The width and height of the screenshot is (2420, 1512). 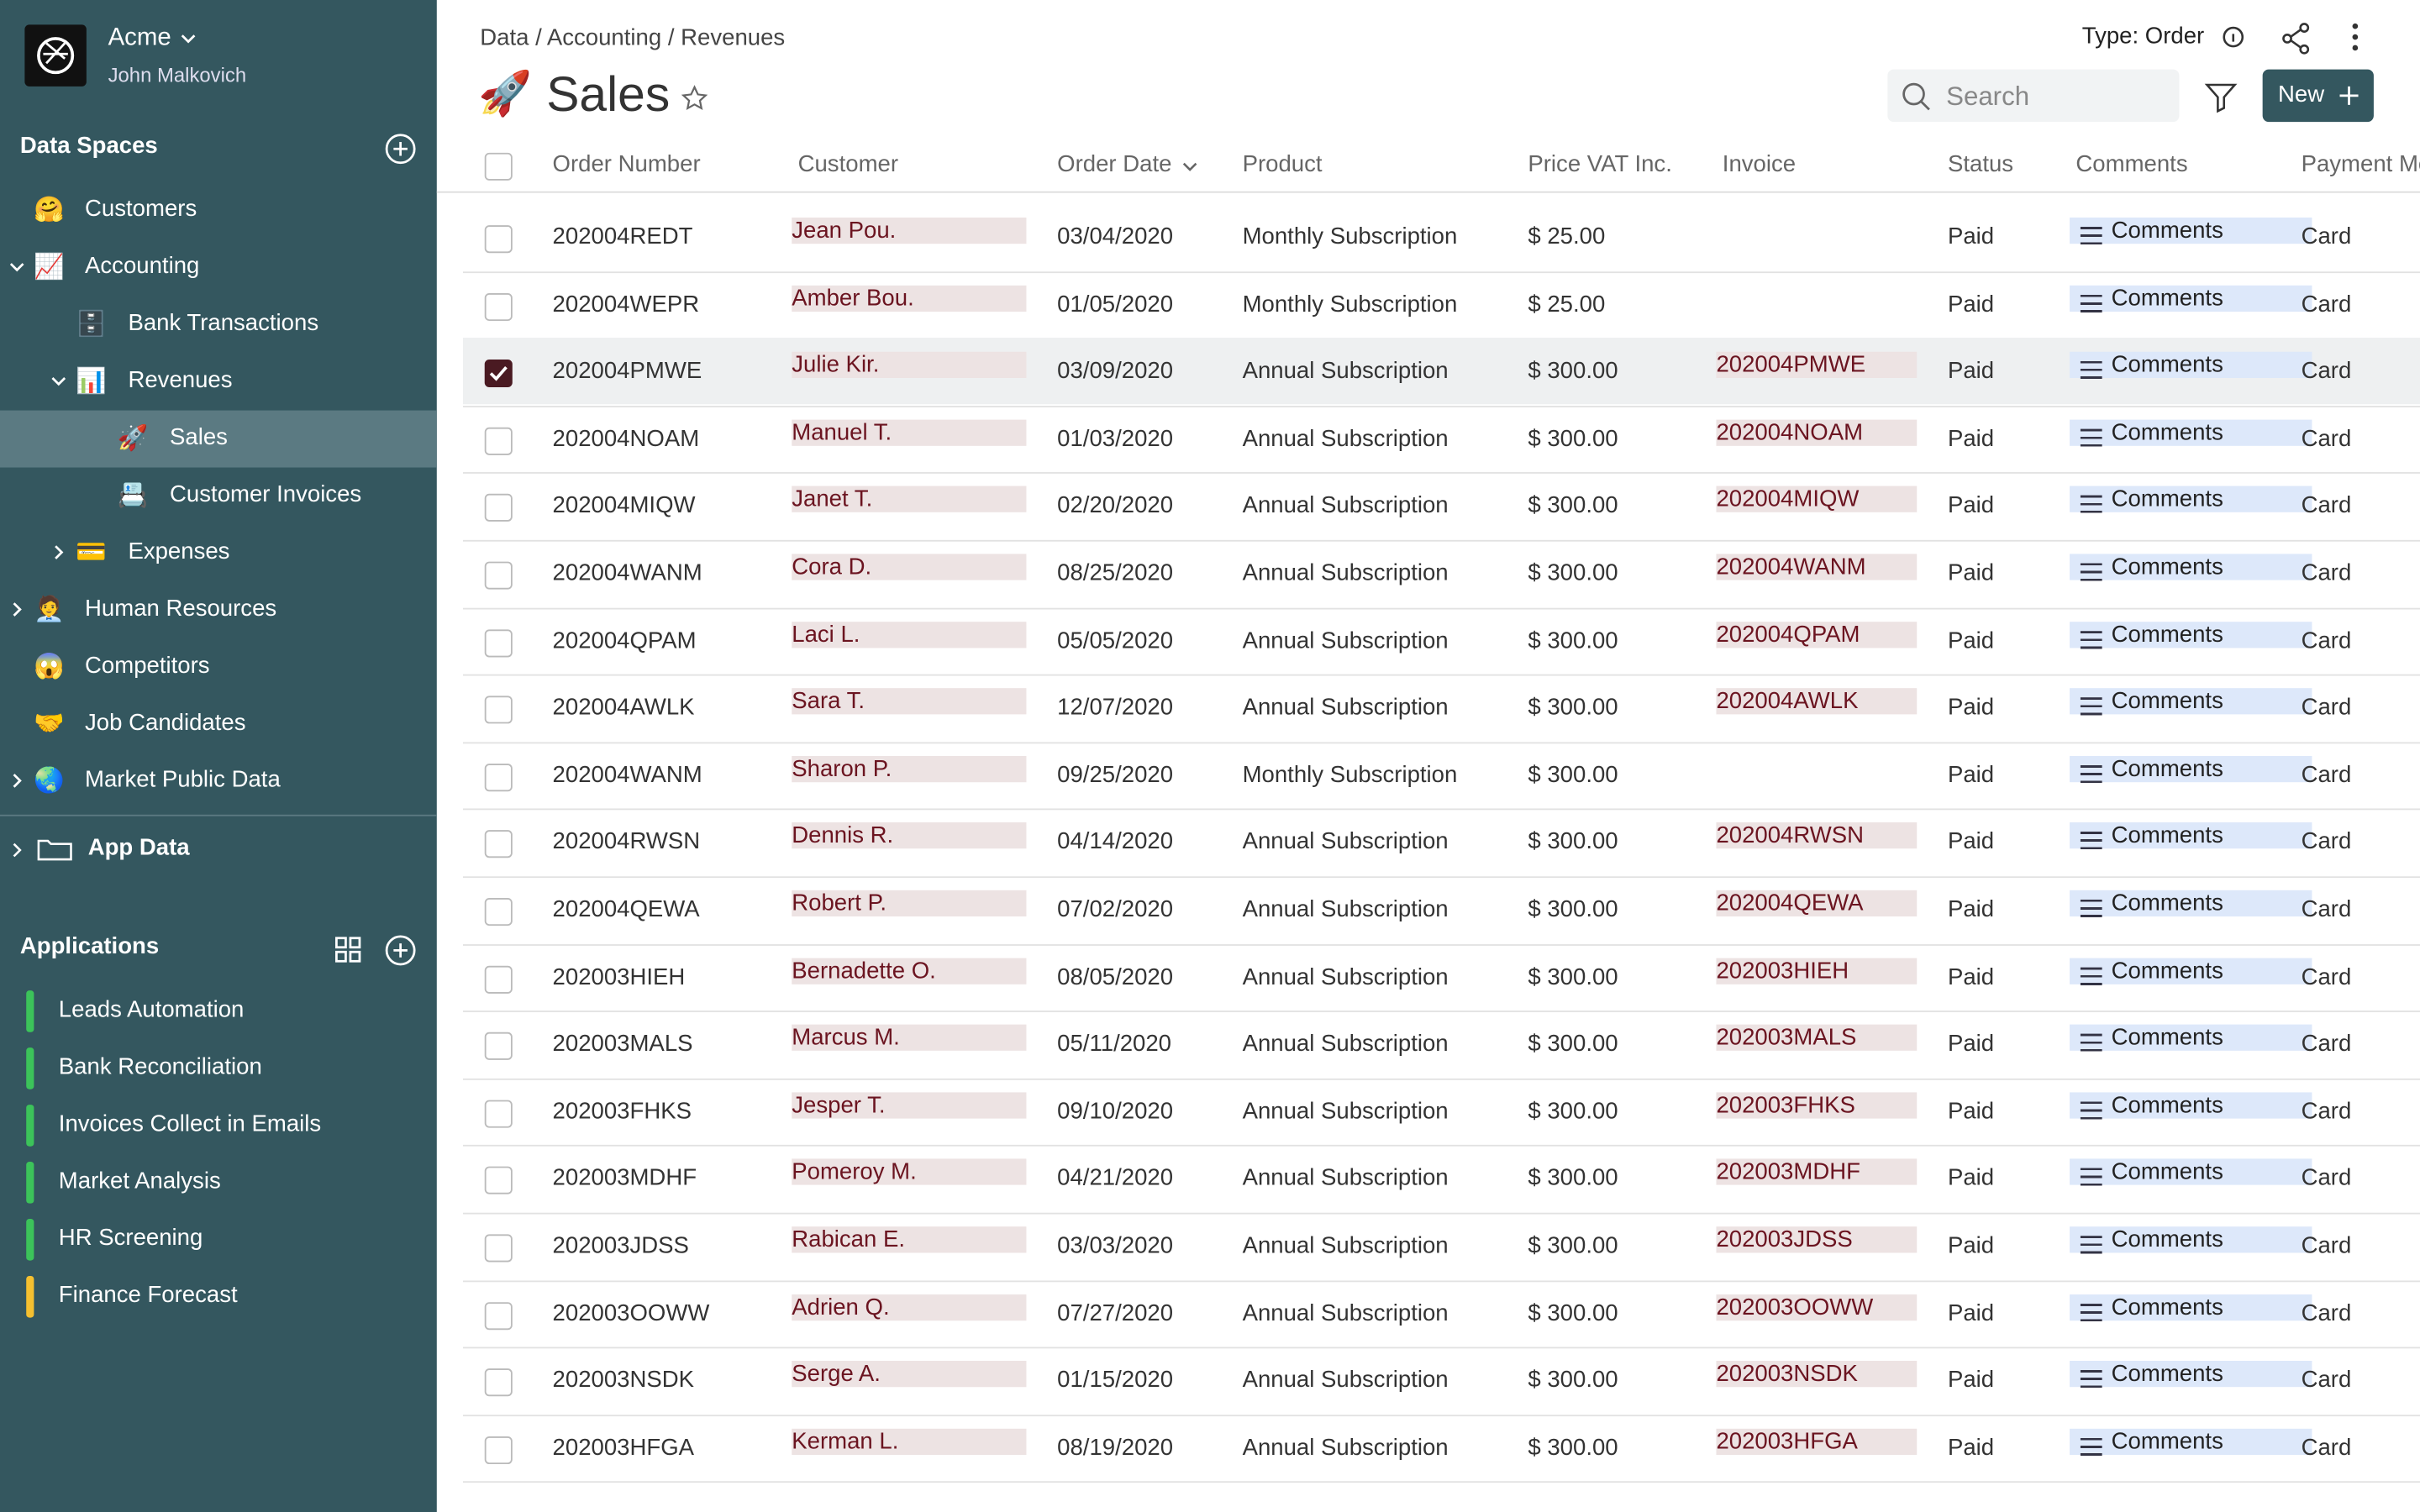 I want to click on item-label: Bank Transactions, so click(x=224, y=323).